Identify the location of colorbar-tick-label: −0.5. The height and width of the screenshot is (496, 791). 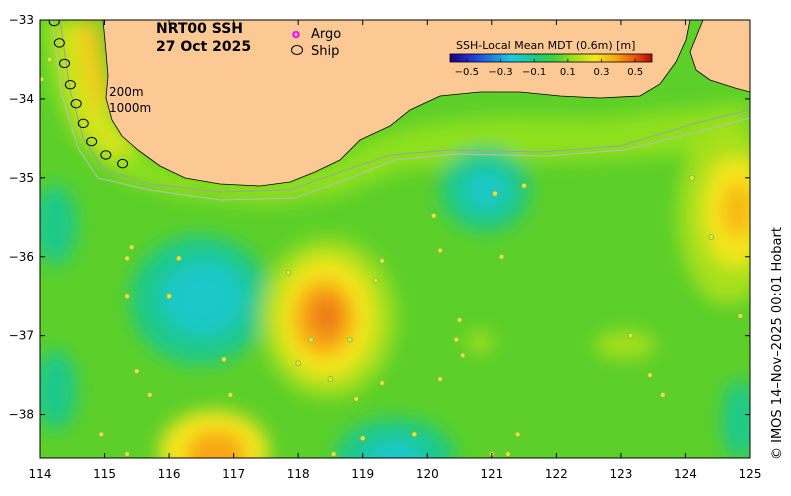
(467, 72).